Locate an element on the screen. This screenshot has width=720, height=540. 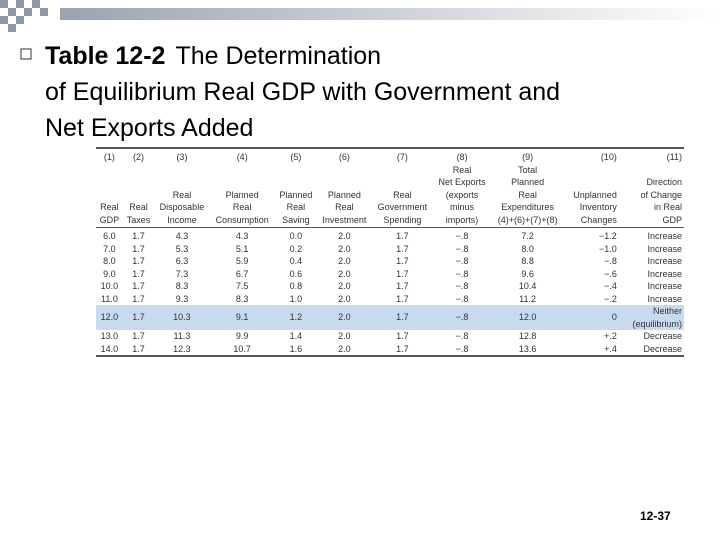
bullet is located at coordinates (26, 54).